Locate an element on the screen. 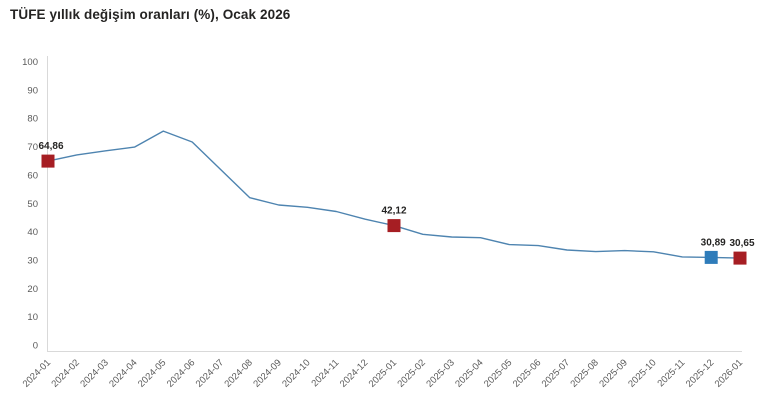 This screenshot has height=413, width=770. x-tick-label: 2024-02 is located at coordinates (65, 373).